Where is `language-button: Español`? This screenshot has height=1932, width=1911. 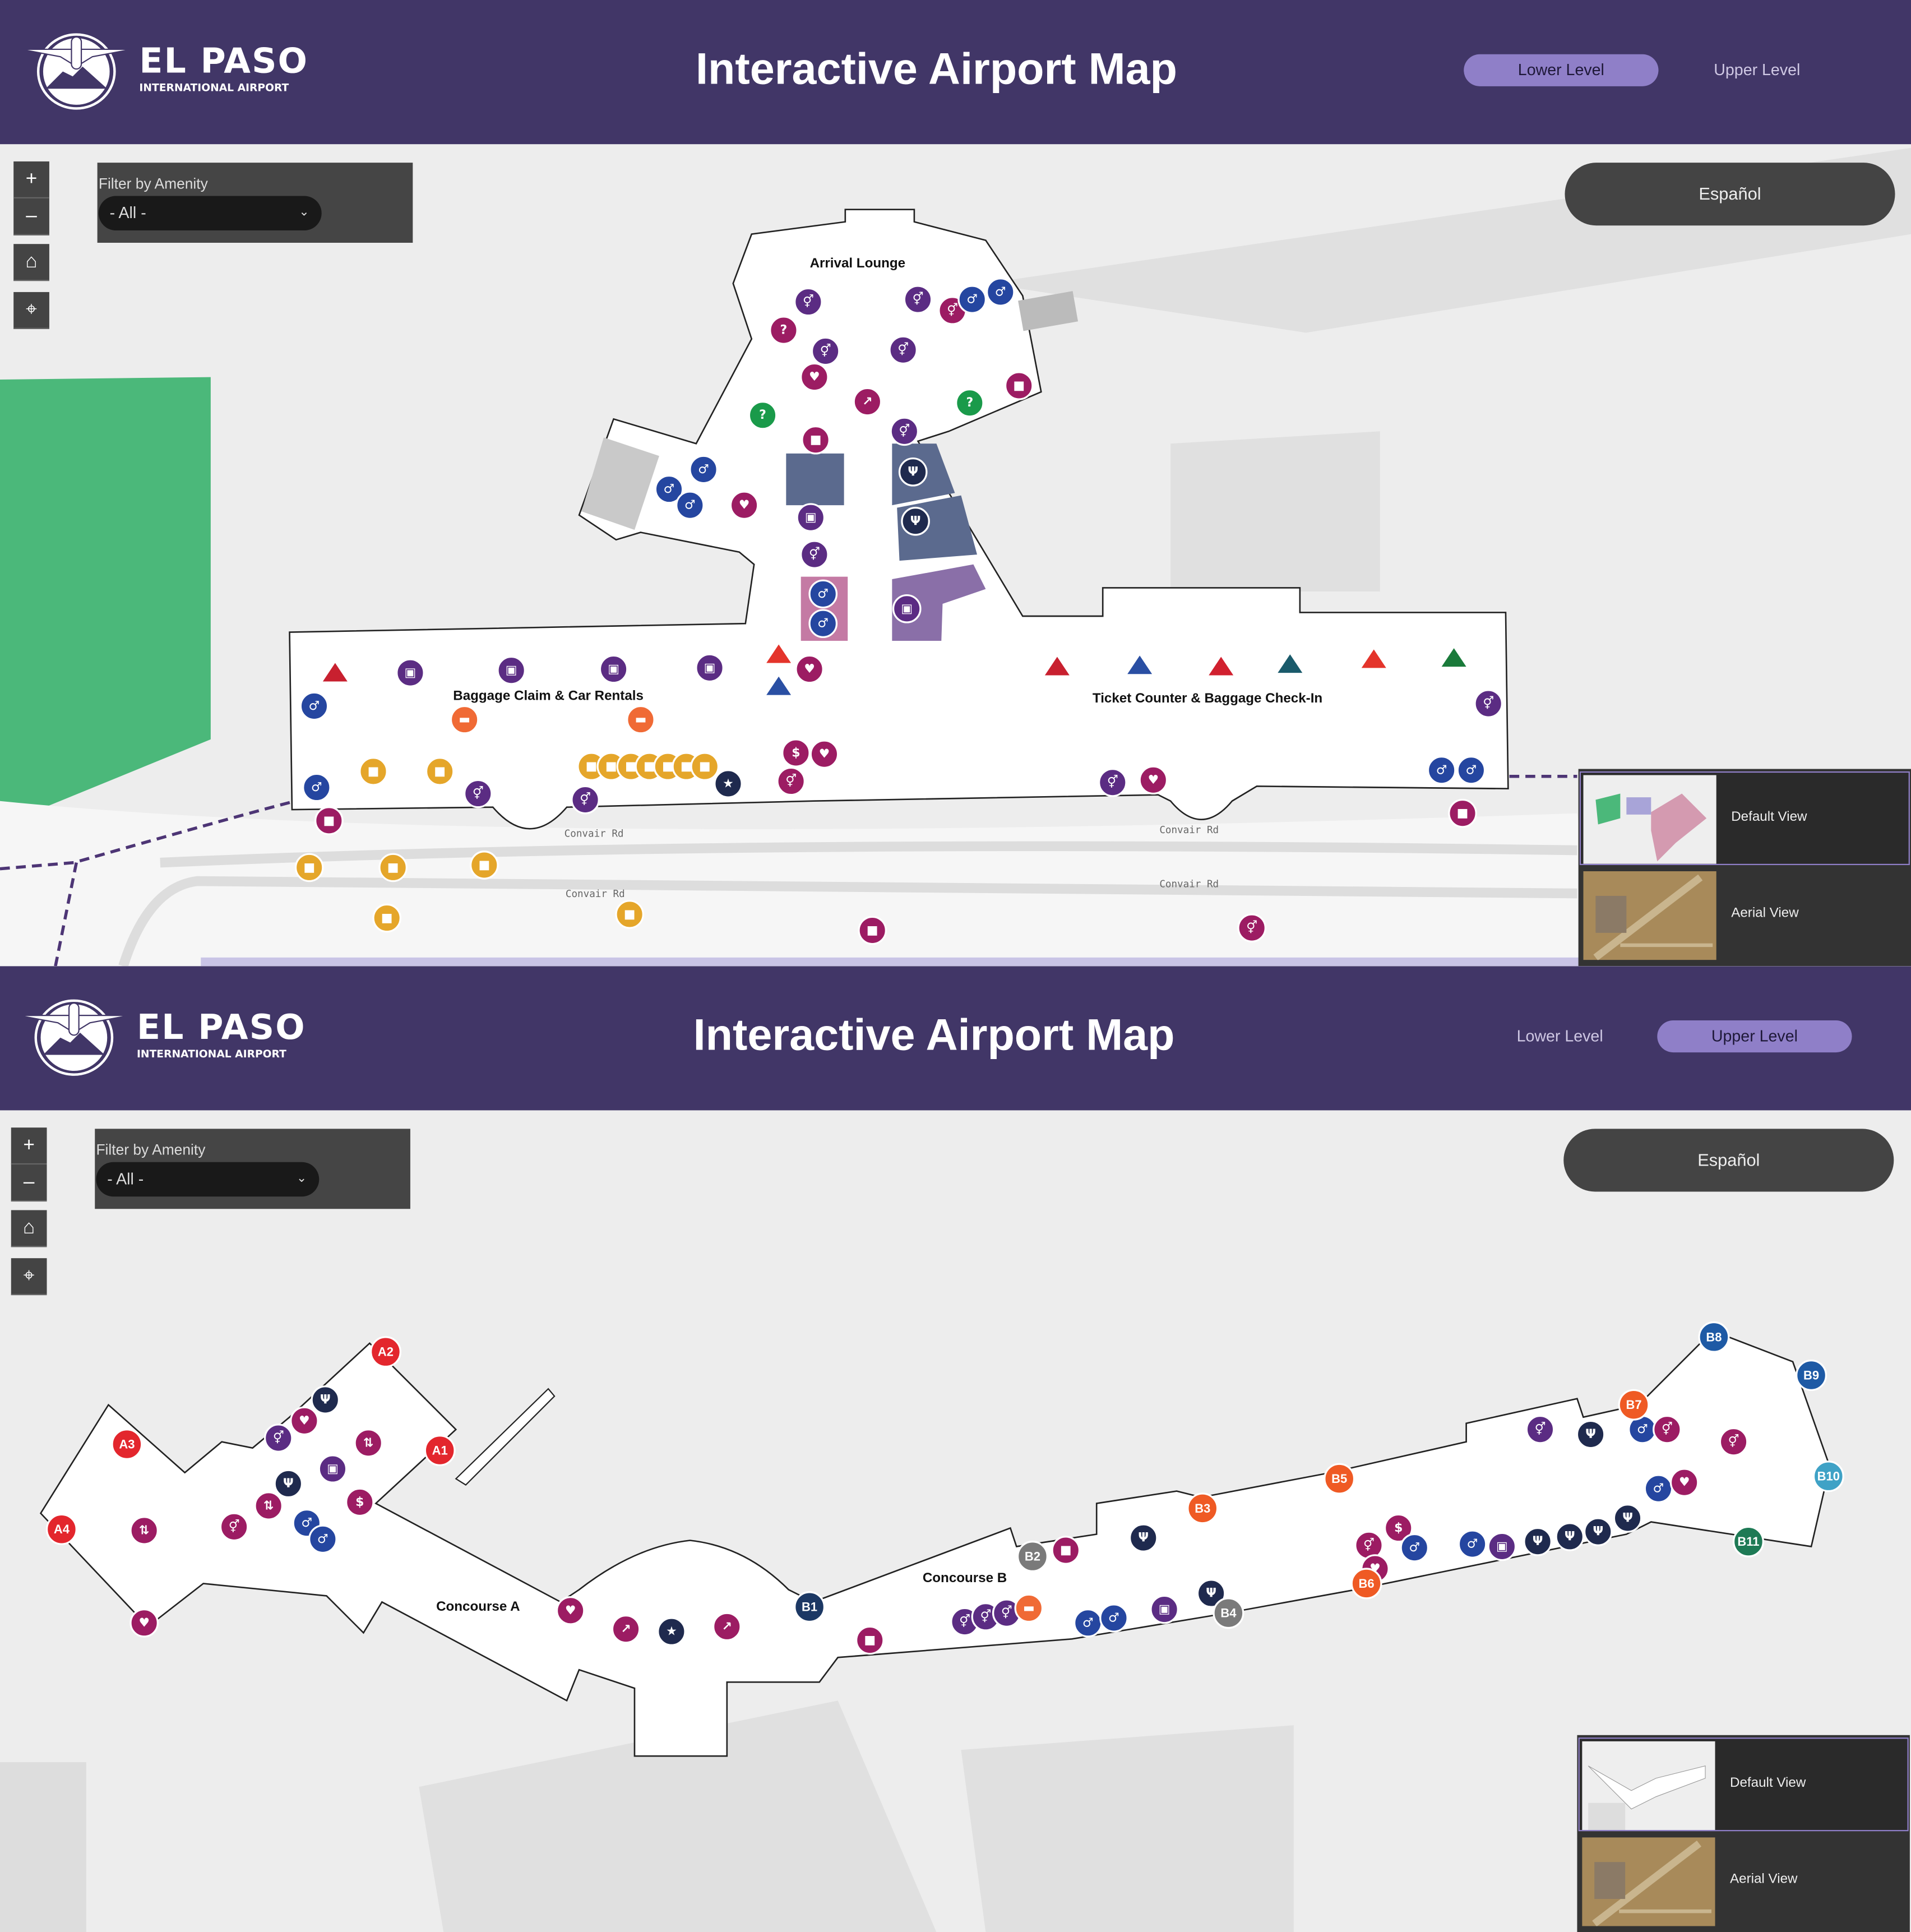 language-button: Español is located at coordinates (1730, 194).